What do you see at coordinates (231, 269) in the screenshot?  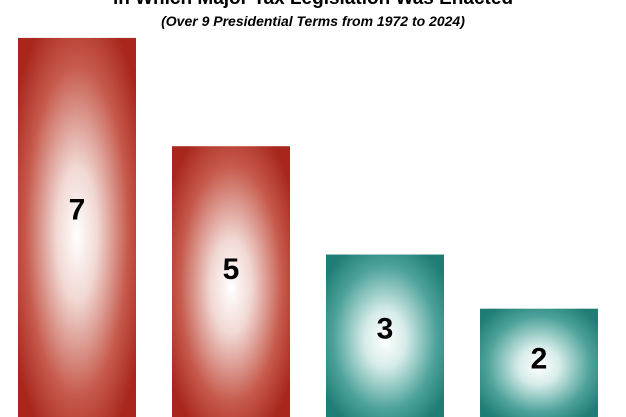 I see `bar-value-label-2: 5` at bounding box center [231, 269].